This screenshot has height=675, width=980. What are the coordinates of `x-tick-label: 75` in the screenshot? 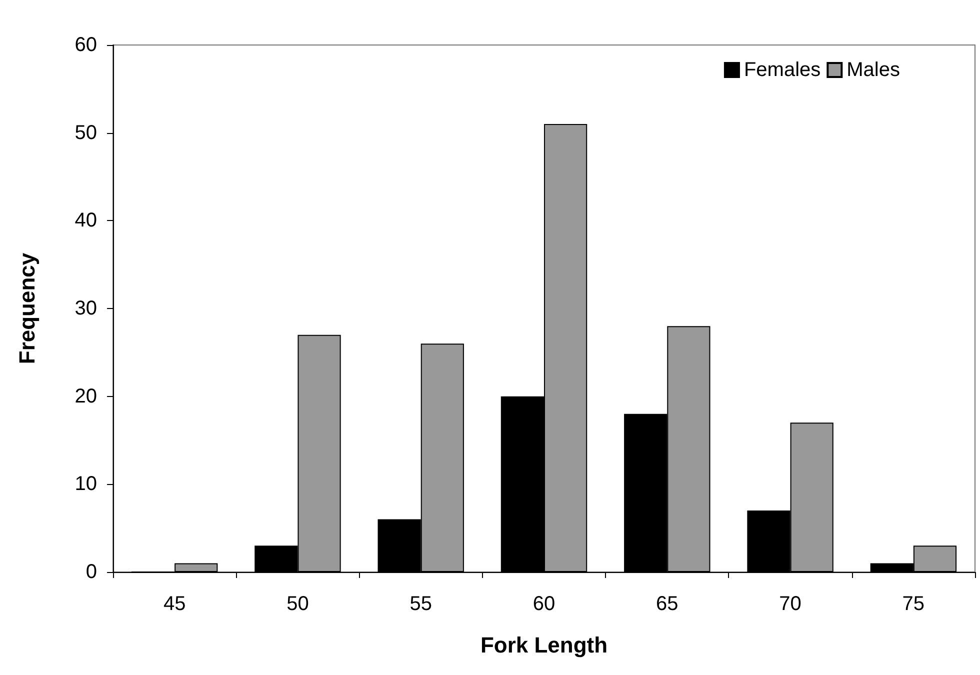 It's located at (913, 604).